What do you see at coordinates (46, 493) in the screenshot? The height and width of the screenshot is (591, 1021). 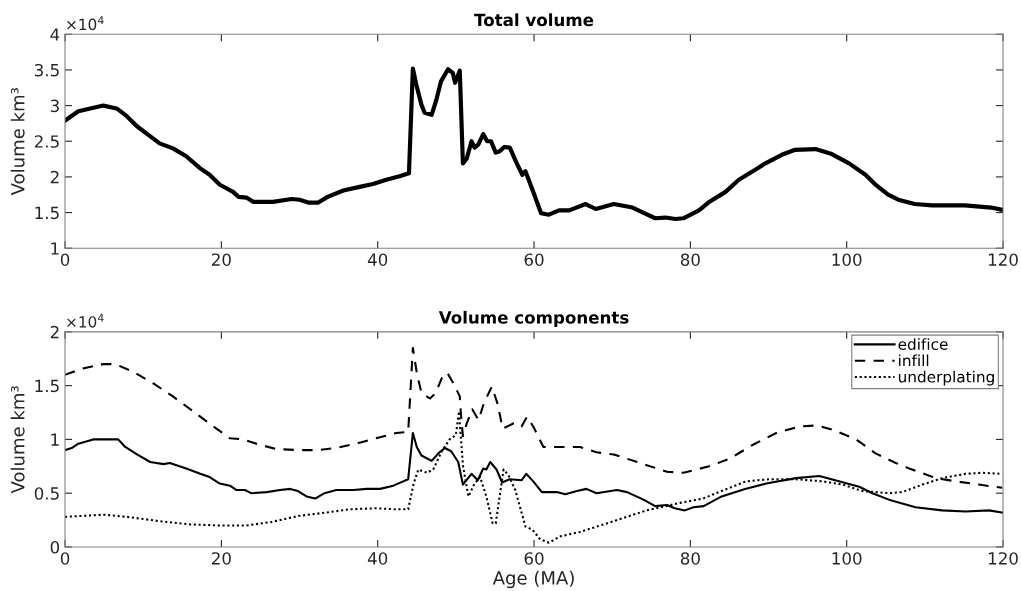 I see `y-tick-label: 0.5` at bounding box center [46, 493].